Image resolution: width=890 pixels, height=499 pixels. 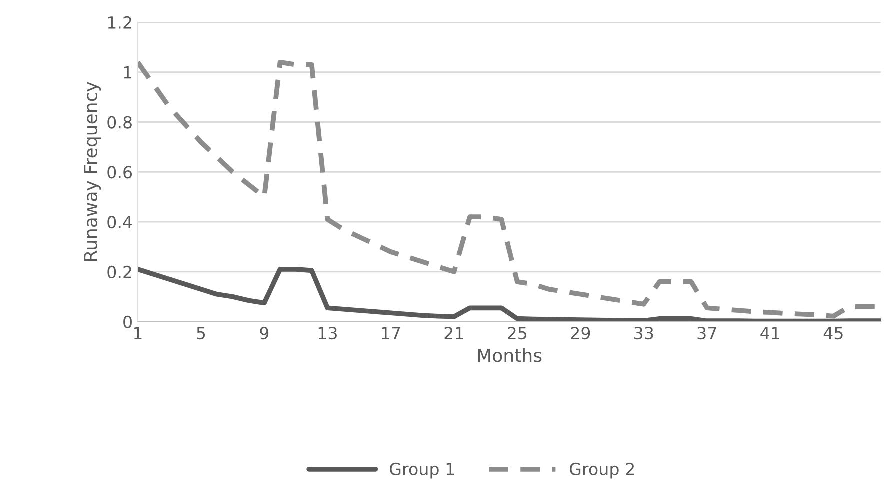 What do you see at coordinates (128, 322) in the screenshot?
I see `y-tick-label: 0` at bounding box center [128, 322].